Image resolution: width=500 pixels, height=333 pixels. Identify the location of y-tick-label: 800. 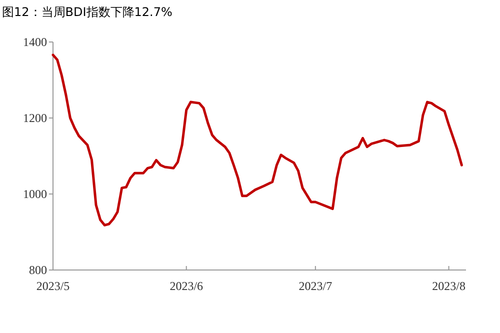
(38, 270).